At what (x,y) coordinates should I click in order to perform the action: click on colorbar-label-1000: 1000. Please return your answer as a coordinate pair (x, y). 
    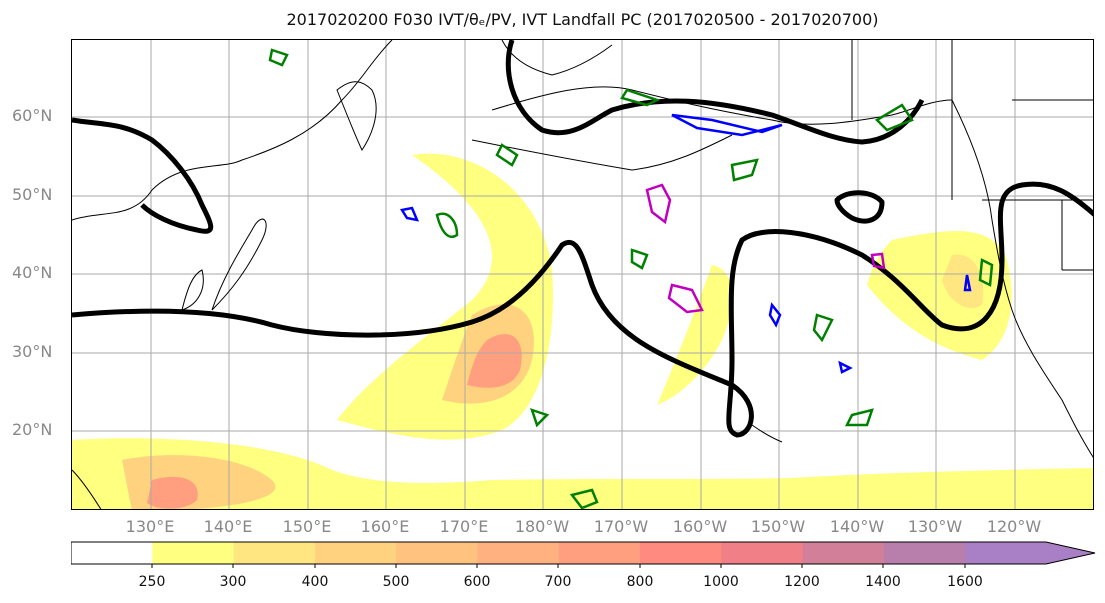
    Looking at the image, I should click on (721, 582).